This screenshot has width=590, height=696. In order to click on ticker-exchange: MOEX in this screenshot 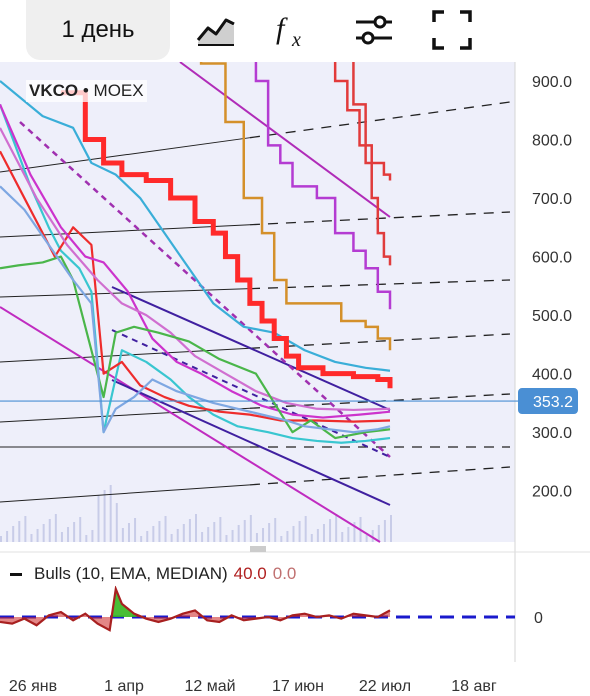, I will do `click(118, 90)`.